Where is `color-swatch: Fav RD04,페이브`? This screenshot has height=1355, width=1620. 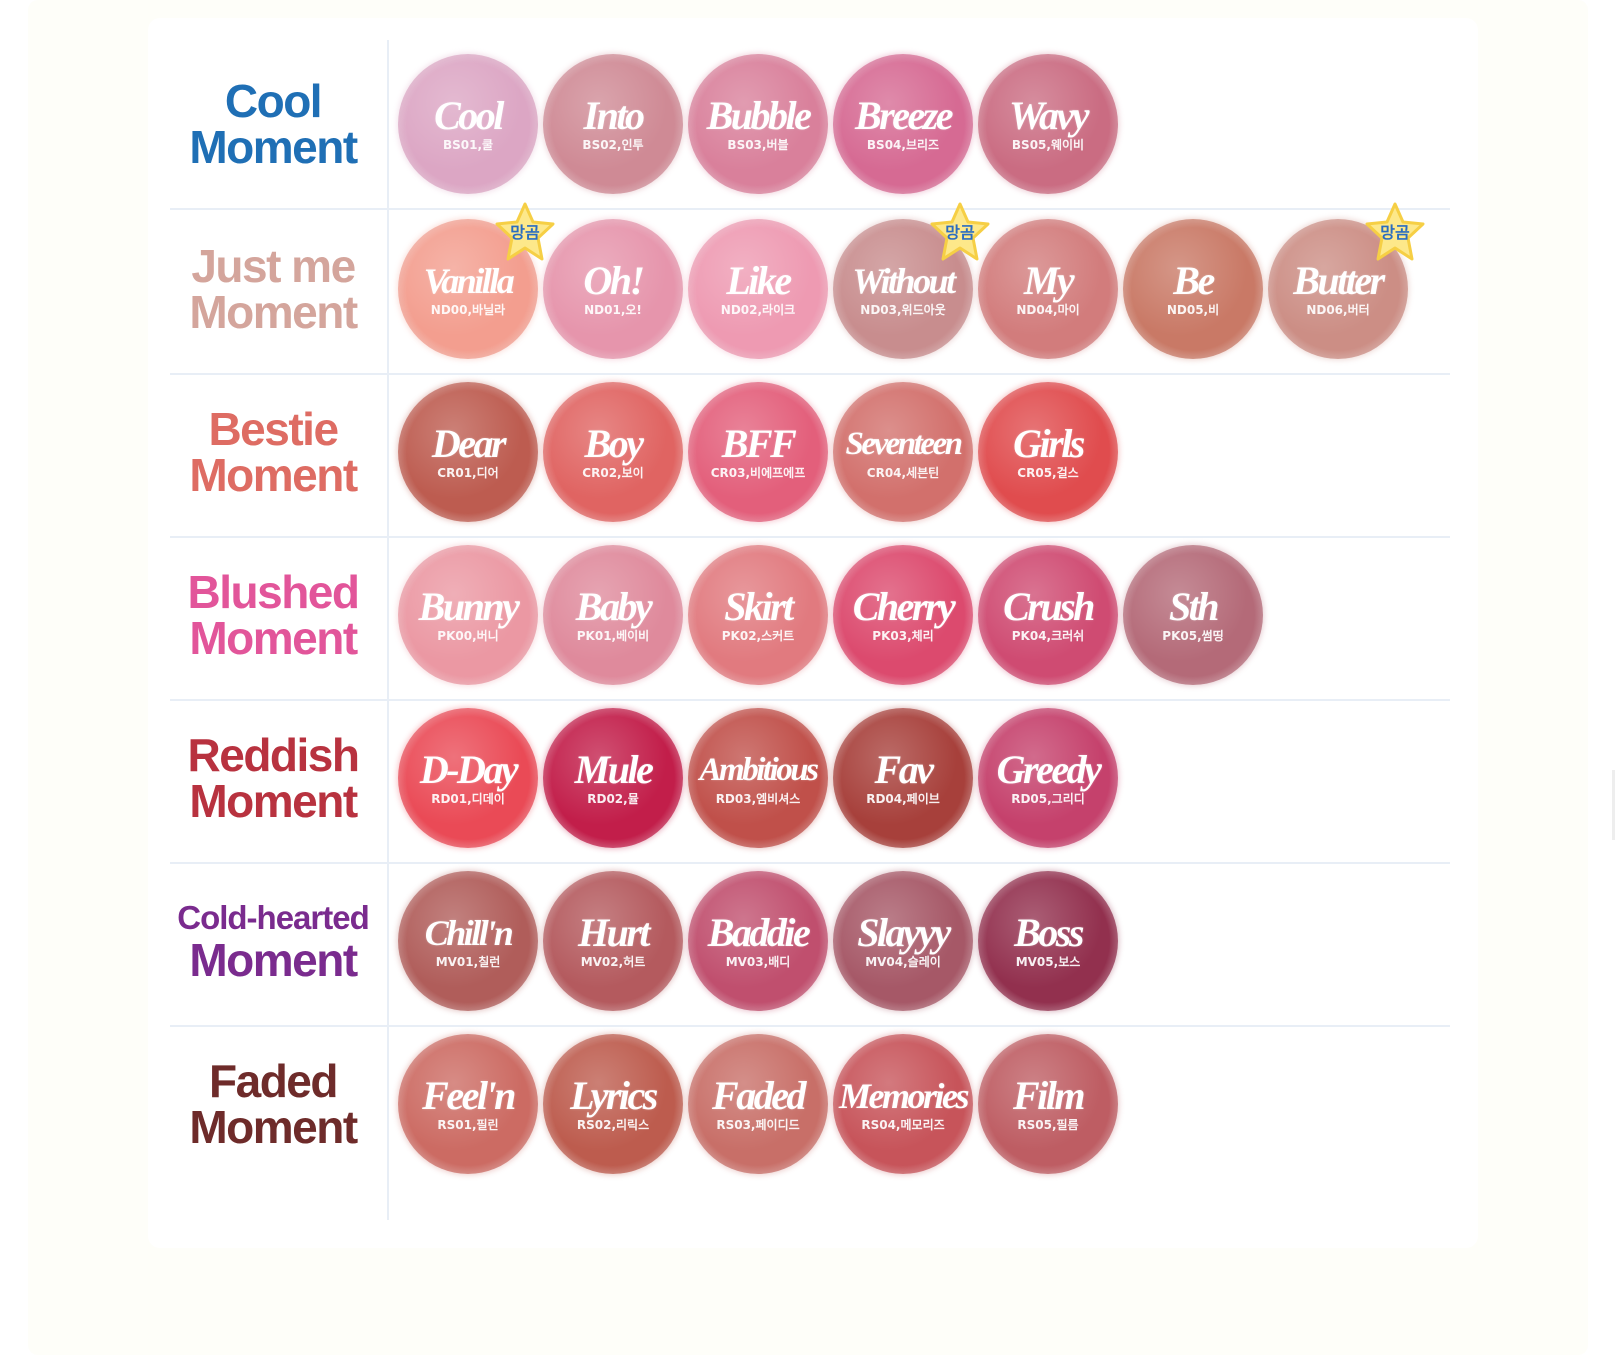
color-swatch: Fav RD04,페이브 is located at coordinates (903, 778).